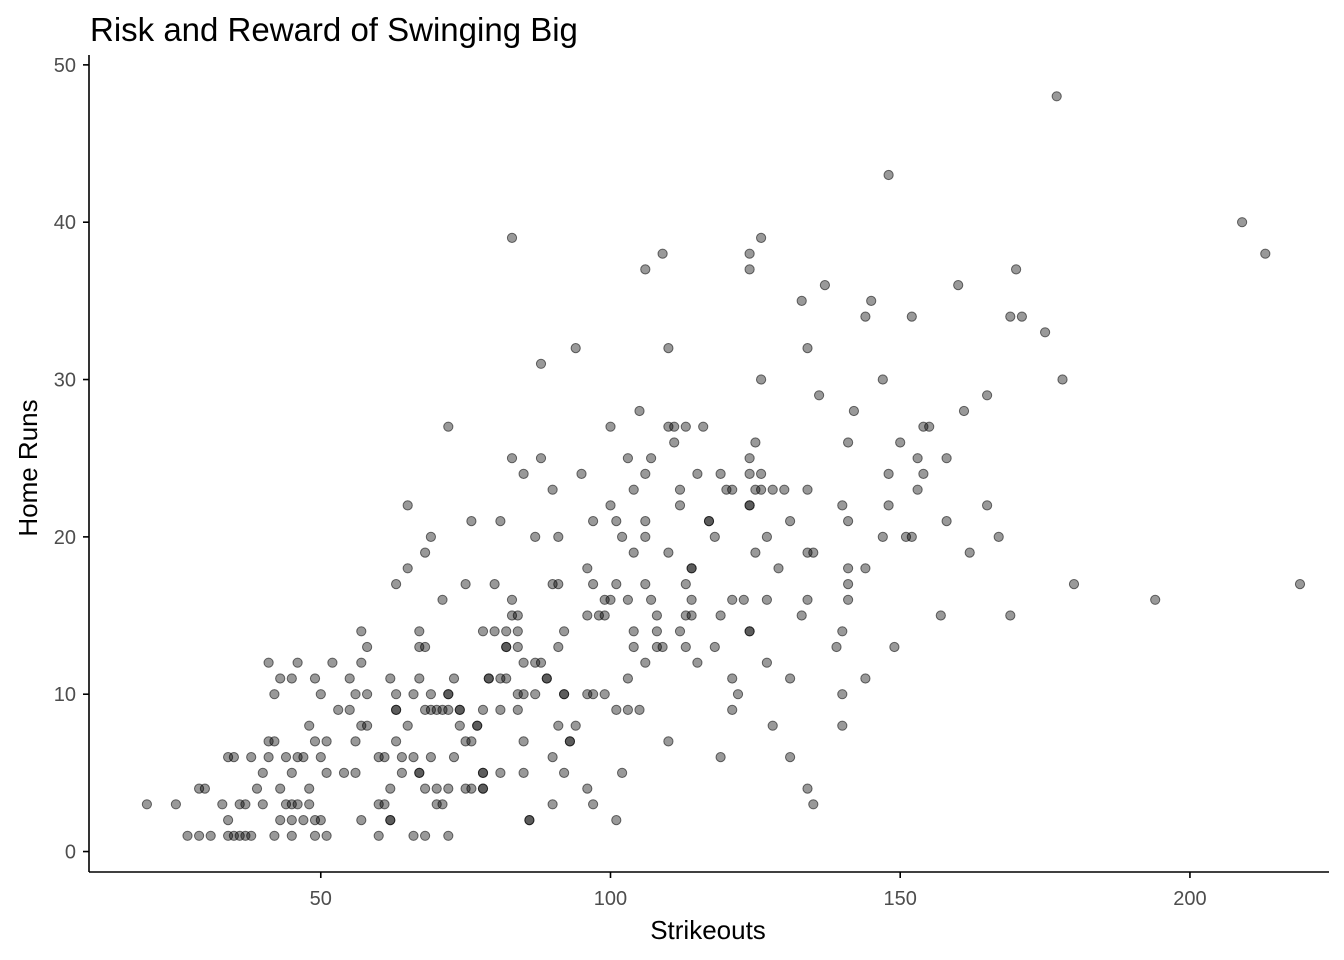 This screenshot has height=960, width=1344. What do you see at coordinates (65, 223) in the screenshot?
I see `y-tick-label: 40` at bounding box center [65, 223].